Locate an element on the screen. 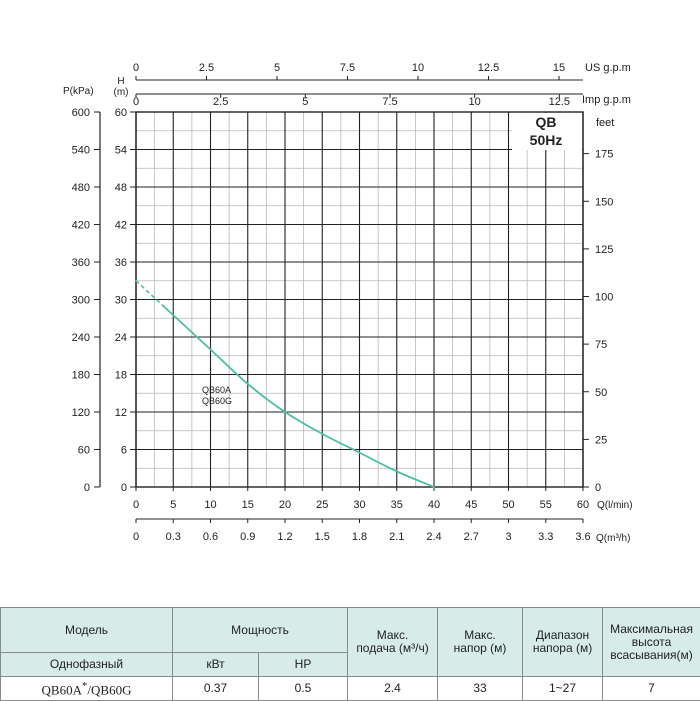  cell-max-head: 33 is located at coordinates (480, 688).